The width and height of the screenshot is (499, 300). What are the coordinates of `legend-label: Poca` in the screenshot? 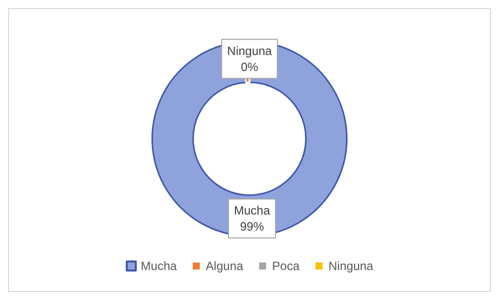 It's located at (286, 266).